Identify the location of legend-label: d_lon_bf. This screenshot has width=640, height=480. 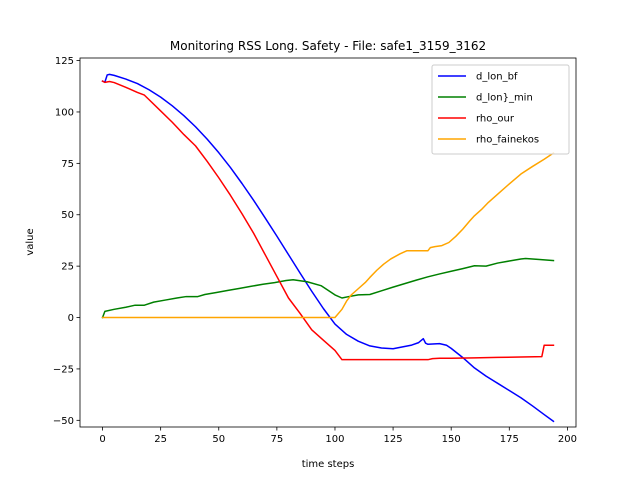
(497, 77).